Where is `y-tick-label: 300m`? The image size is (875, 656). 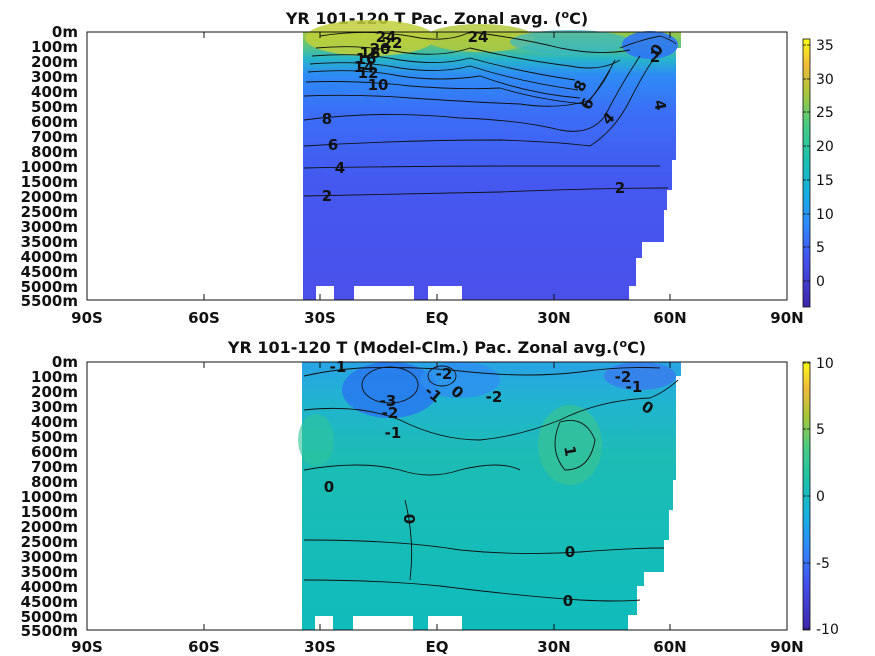
y-tick-label: 300m is located at coordinates (54, 77).